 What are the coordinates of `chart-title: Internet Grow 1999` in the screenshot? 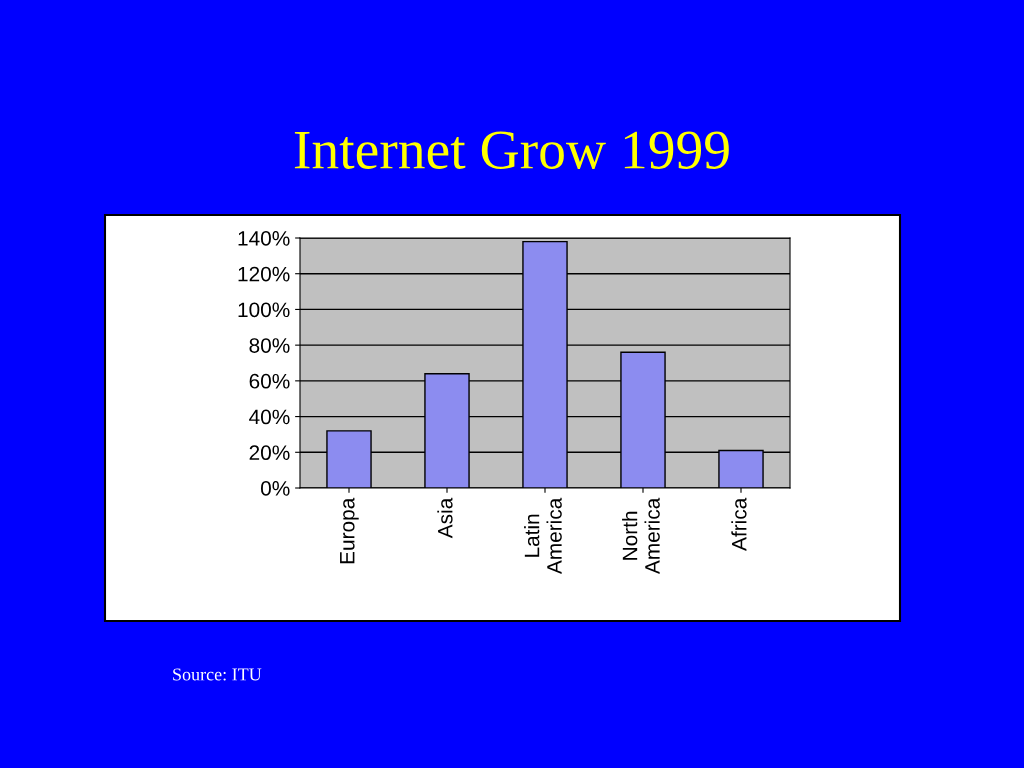 It's located at (511, 150).